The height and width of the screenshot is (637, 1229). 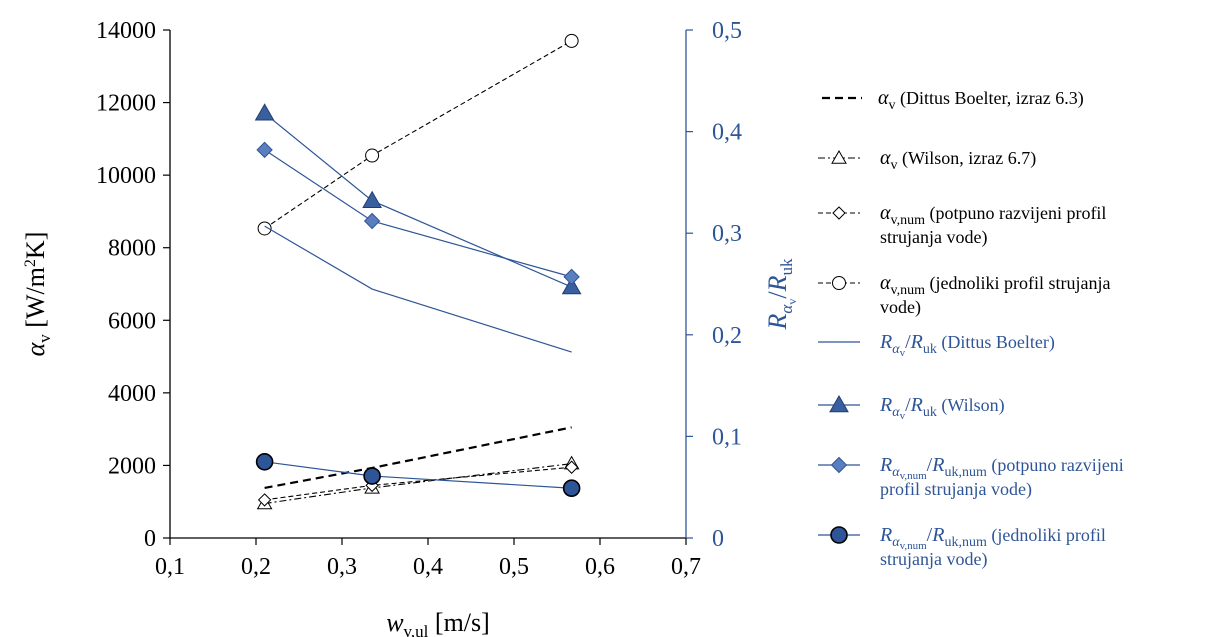 I want to click on x-tick-label: 0,4, so click(x=428, y=567).